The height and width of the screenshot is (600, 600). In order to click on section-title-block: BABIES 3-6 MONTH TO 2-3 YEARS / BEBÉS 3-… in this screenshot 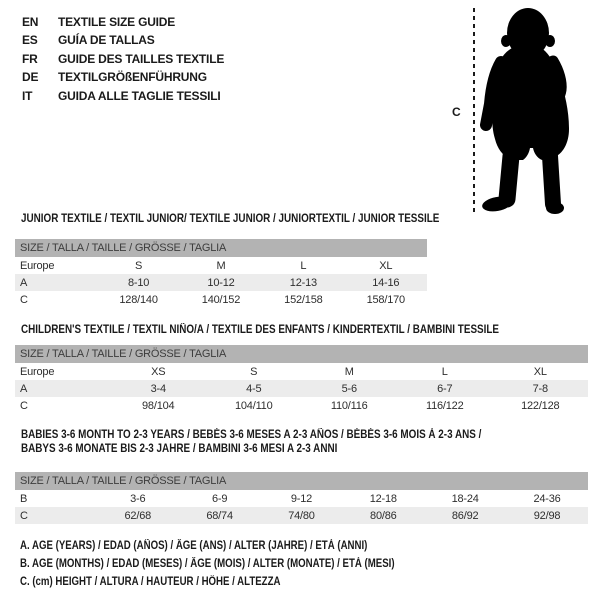, I will do `click(301, 442)`.